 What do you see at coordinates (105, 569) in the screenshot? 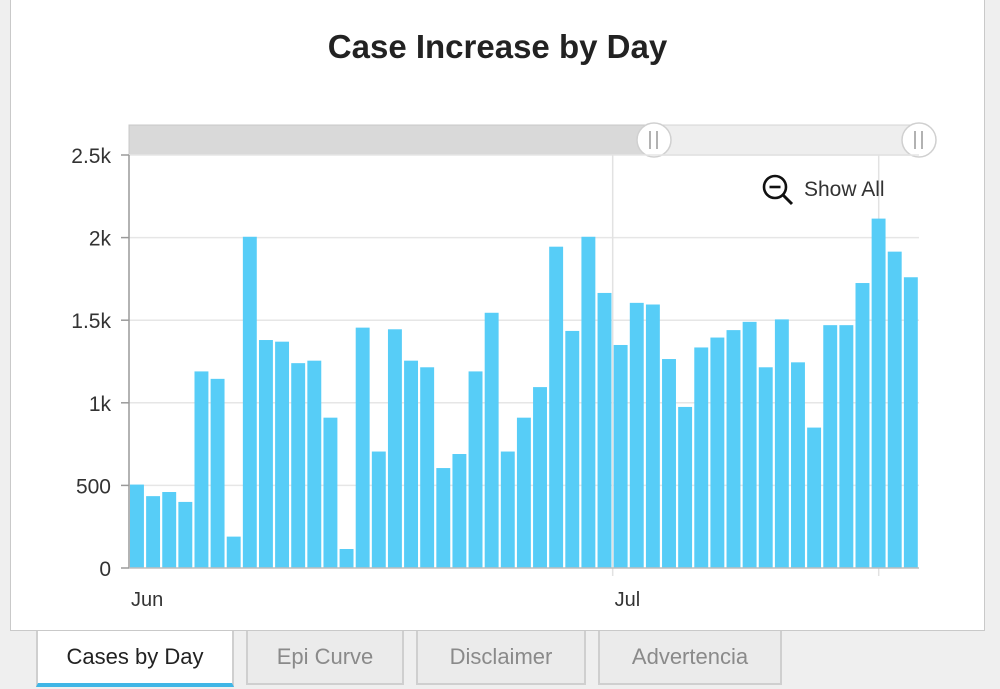
I see `y-tick-label: 0` at bounding box center [105, 569].